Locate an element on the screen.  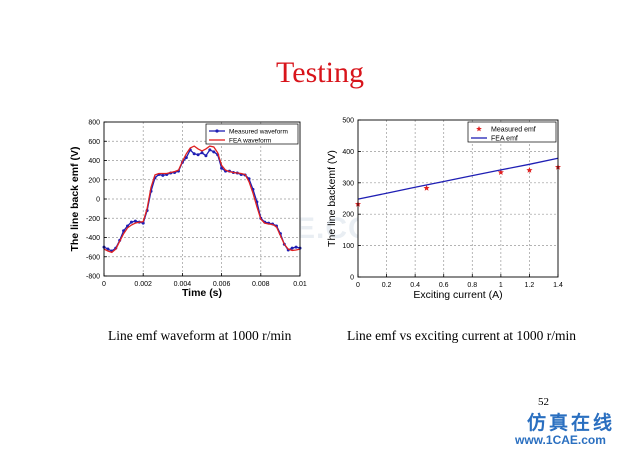
x-tick-label: 0.008 is located at coordinates (261, 284).